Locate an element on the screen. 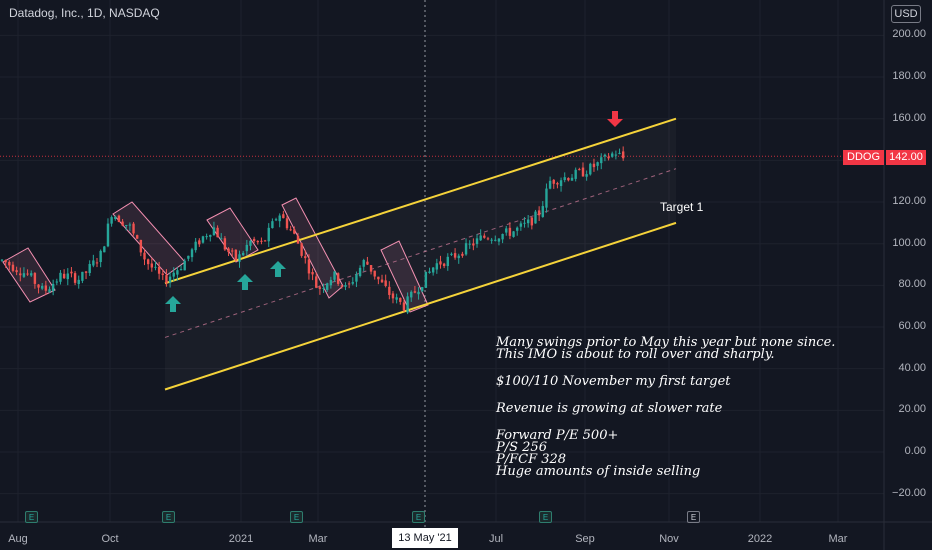 The image size is (932, 550). y-tick-label: 80.00 is located at coordinates (912, 284).